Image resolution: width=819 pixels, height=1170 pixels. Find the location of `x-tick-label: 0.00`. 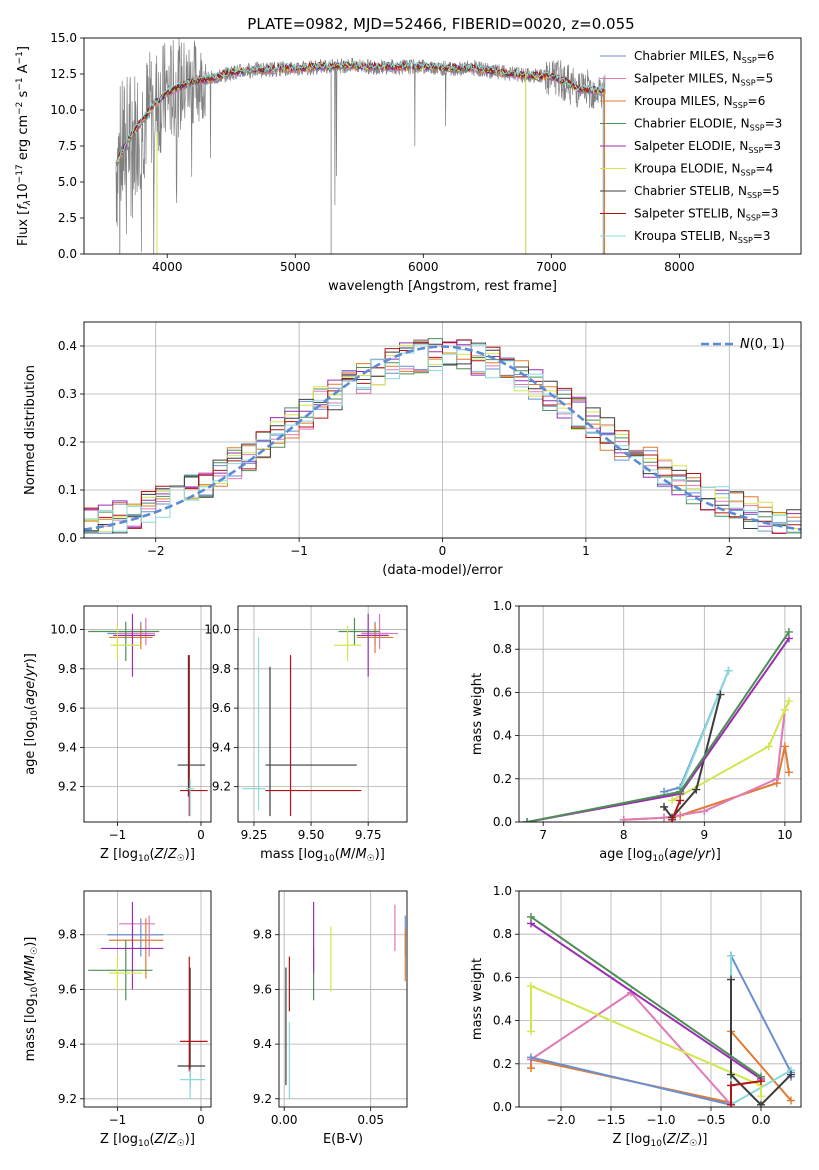

x-tick-label: 0.00 is located at coordinates (284, 1120).